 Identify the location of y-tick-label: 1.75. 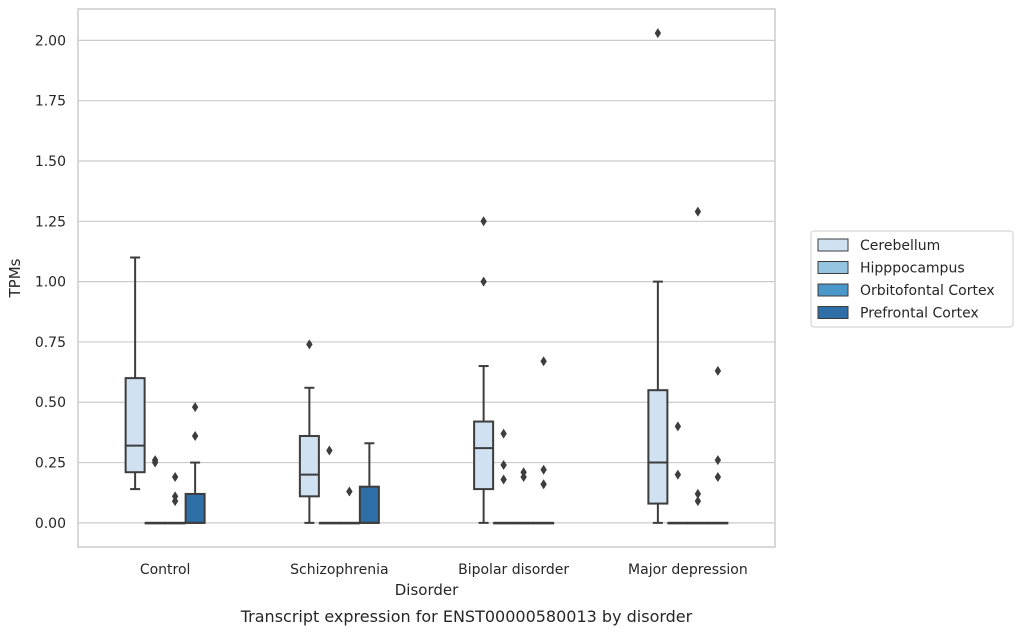
(50, 102).